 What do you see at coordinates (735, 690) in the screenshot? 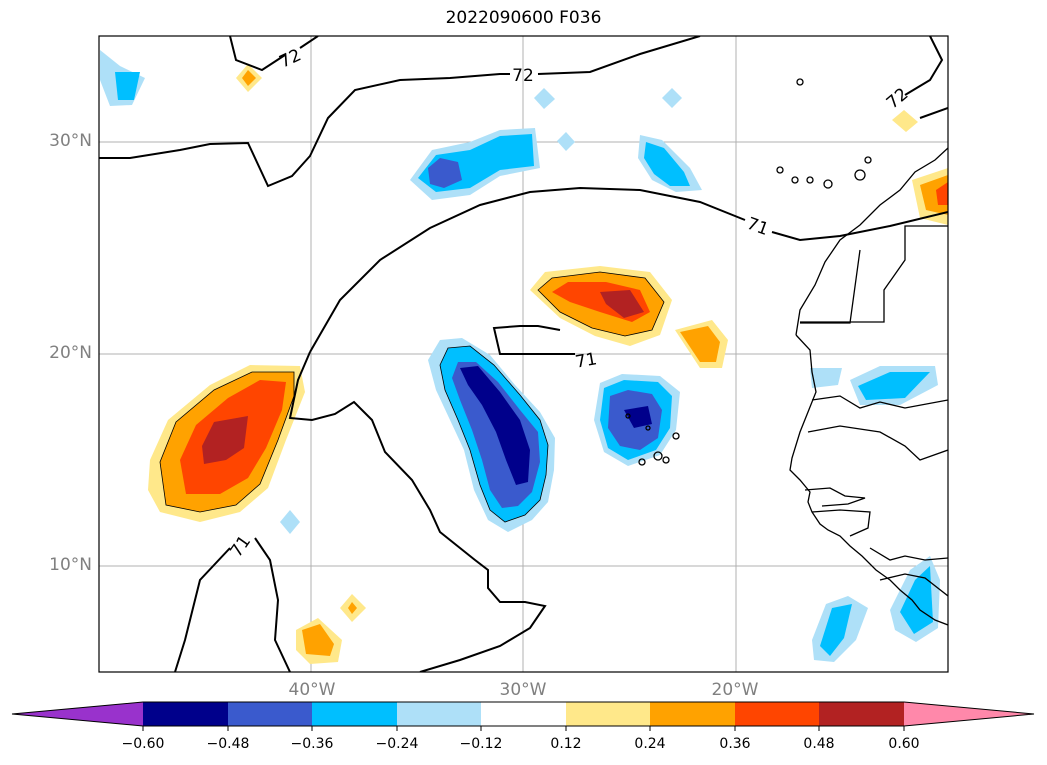
I see `lon-label-20w: 20°W` at bounding box center [735, 690].